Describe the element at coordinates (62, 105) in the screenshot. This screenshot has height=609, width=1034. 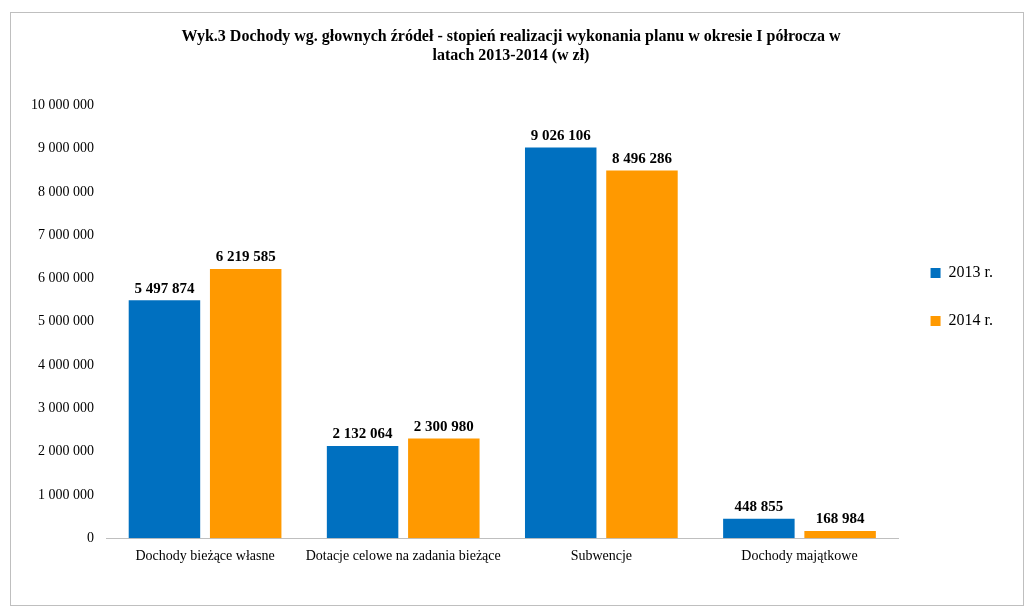
I see `y-tick-label: 10 000 000` at that location.